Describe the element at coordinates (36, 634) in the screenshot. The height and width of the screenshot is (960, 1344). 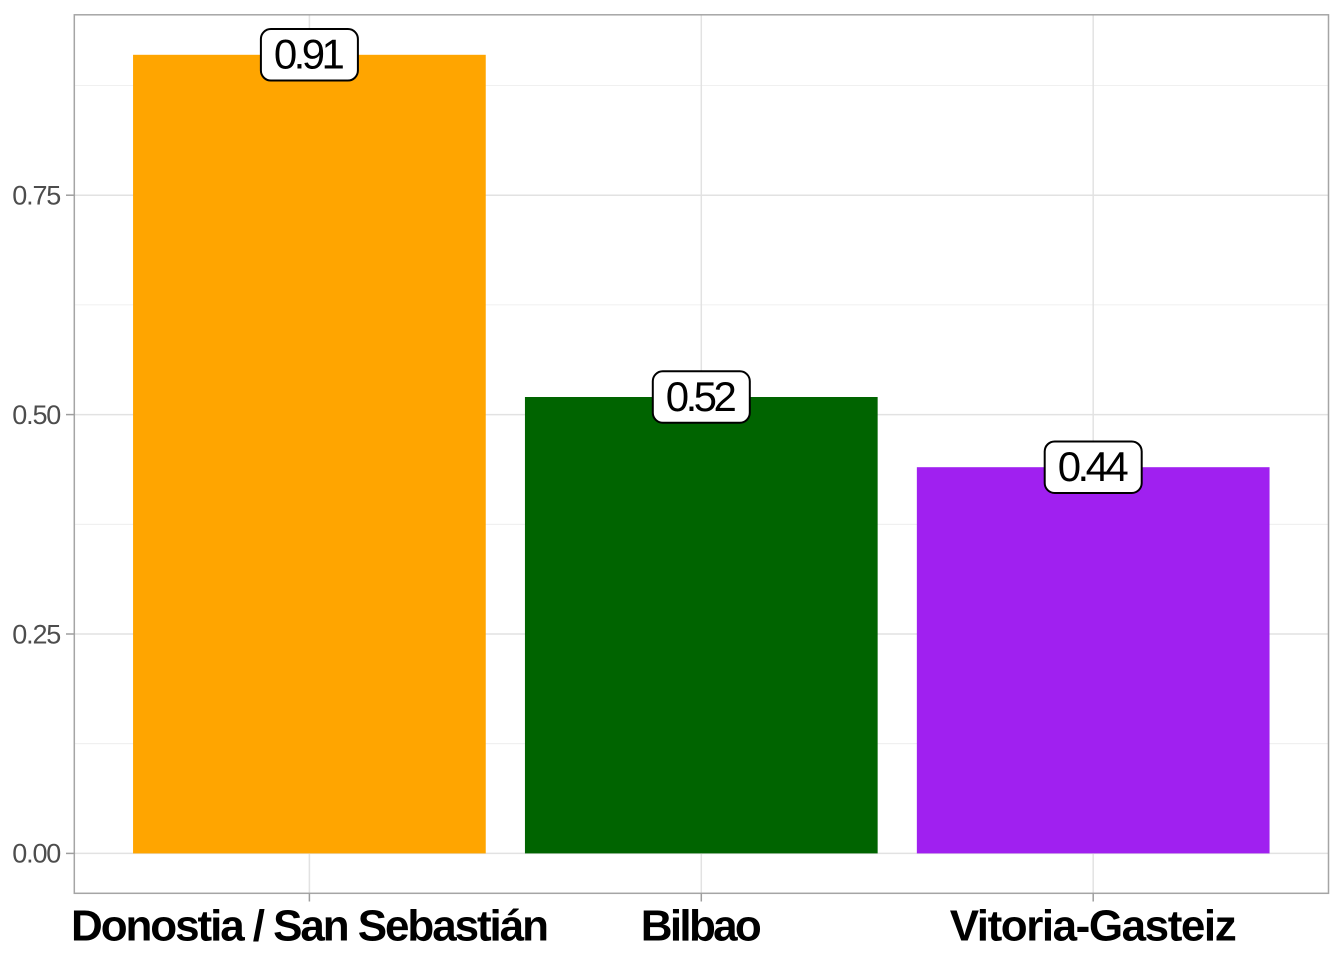
I see `svg-text: 0.25` at that location.